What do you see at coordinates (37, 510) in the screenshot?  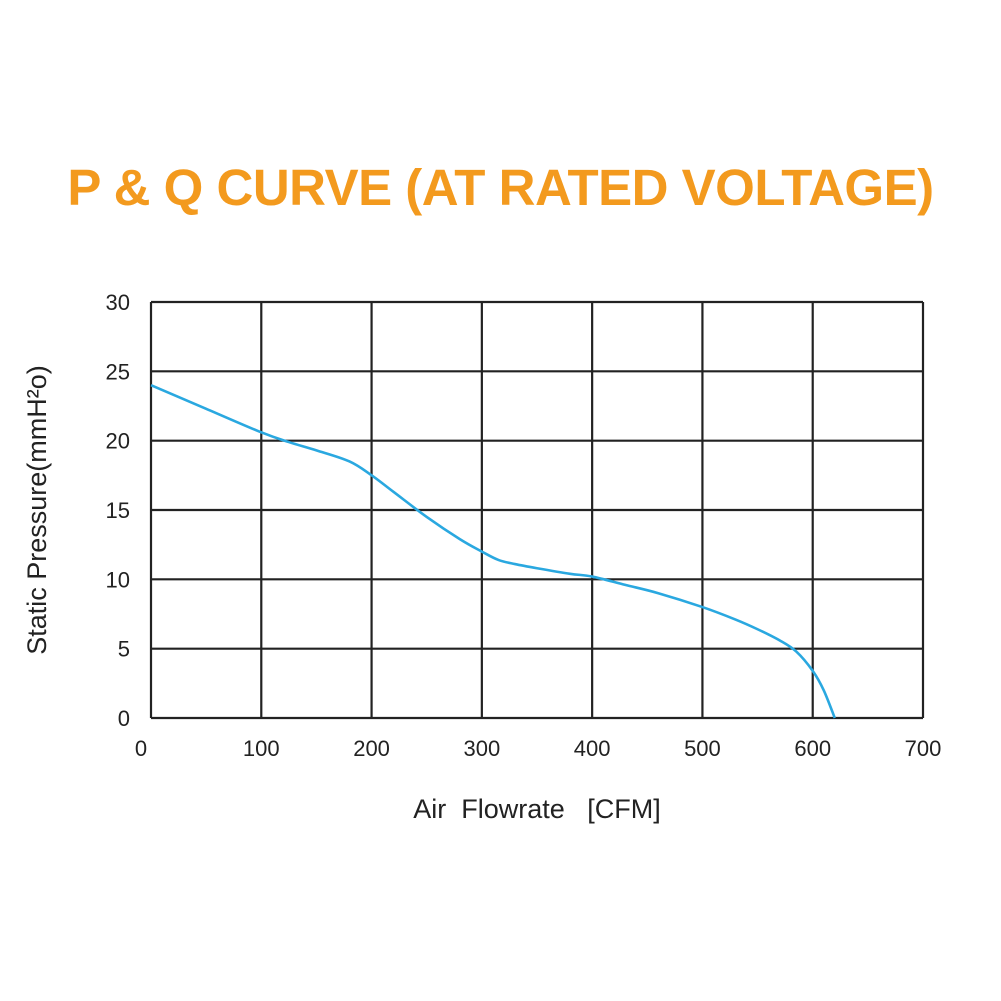 I see `y-axis-label: Static Pressure(mmH²o)` at bounding box center [37, 510].